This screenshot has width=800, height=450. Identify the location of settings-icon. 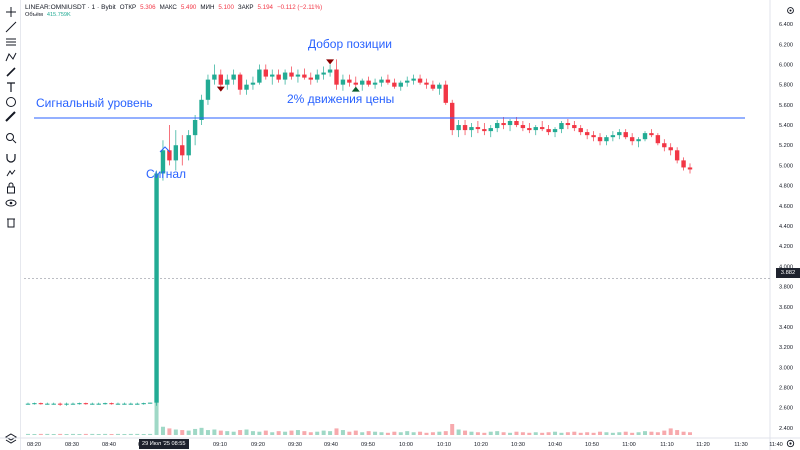
(790, 10).